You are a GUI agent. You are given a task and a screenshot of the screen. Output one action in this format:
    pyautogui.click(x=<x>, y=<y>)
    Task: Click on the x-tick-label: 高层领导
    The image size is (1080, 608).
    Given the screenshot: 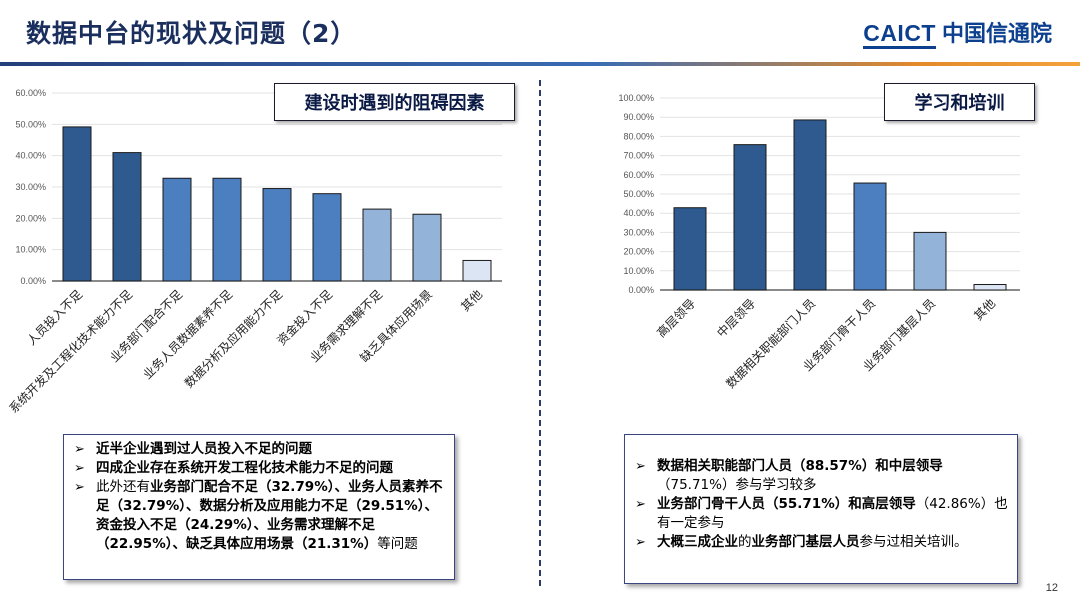 What is the action you would take?
    pyautogui.click(x=676, y=318)
    